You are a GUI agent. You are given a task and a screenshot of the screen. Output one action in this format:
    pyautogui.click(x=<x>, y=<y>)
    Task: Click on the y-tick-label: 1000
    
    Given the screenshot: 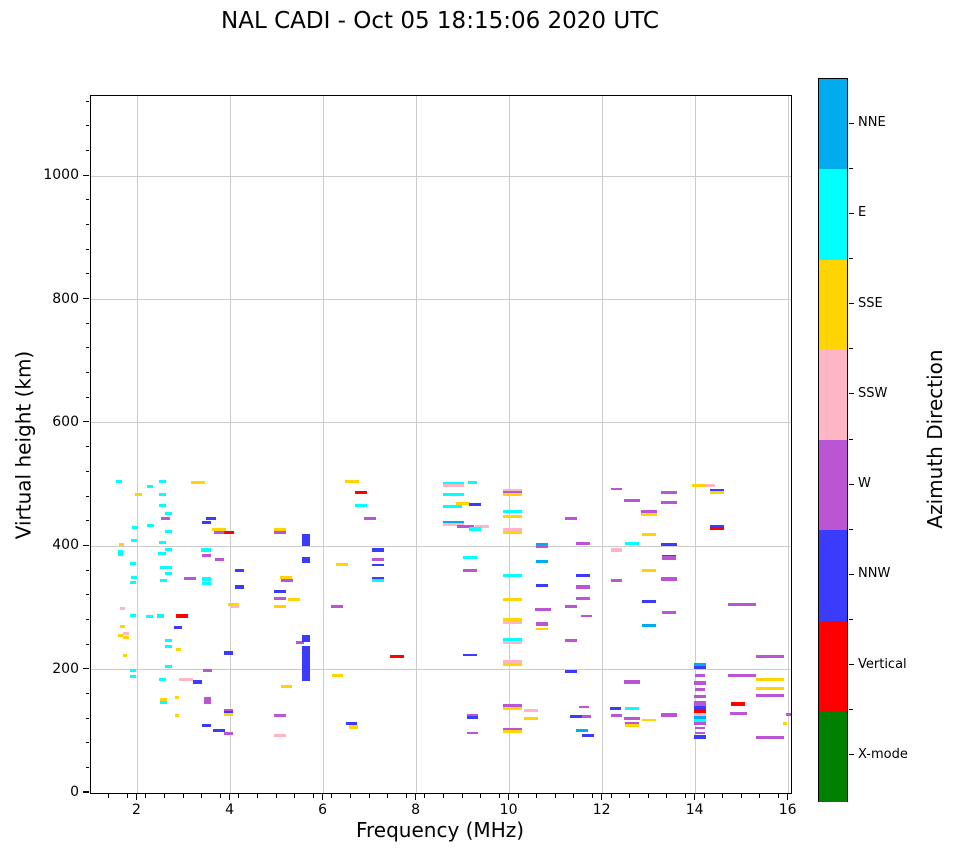 What is the action you would take?
    pyautogui.click(x=61, y=175)
    